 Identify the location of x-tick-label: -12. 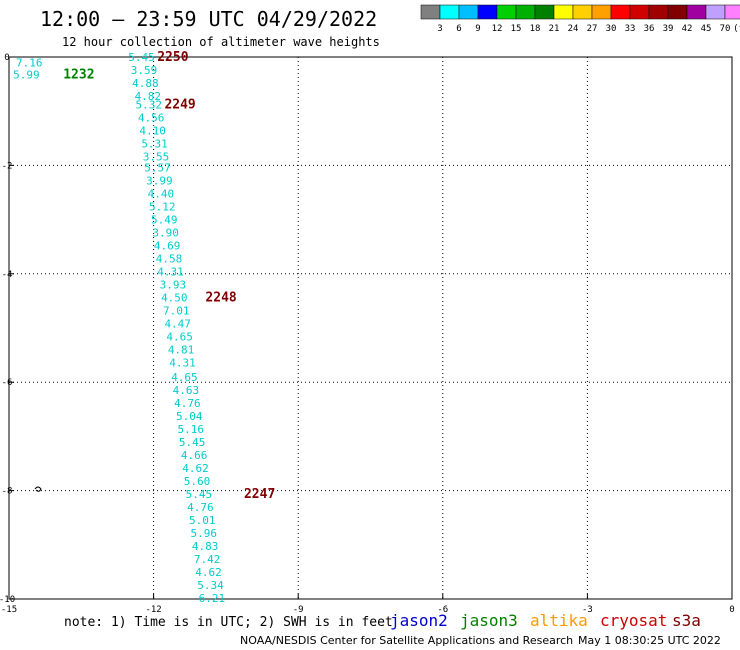
(153, 610).